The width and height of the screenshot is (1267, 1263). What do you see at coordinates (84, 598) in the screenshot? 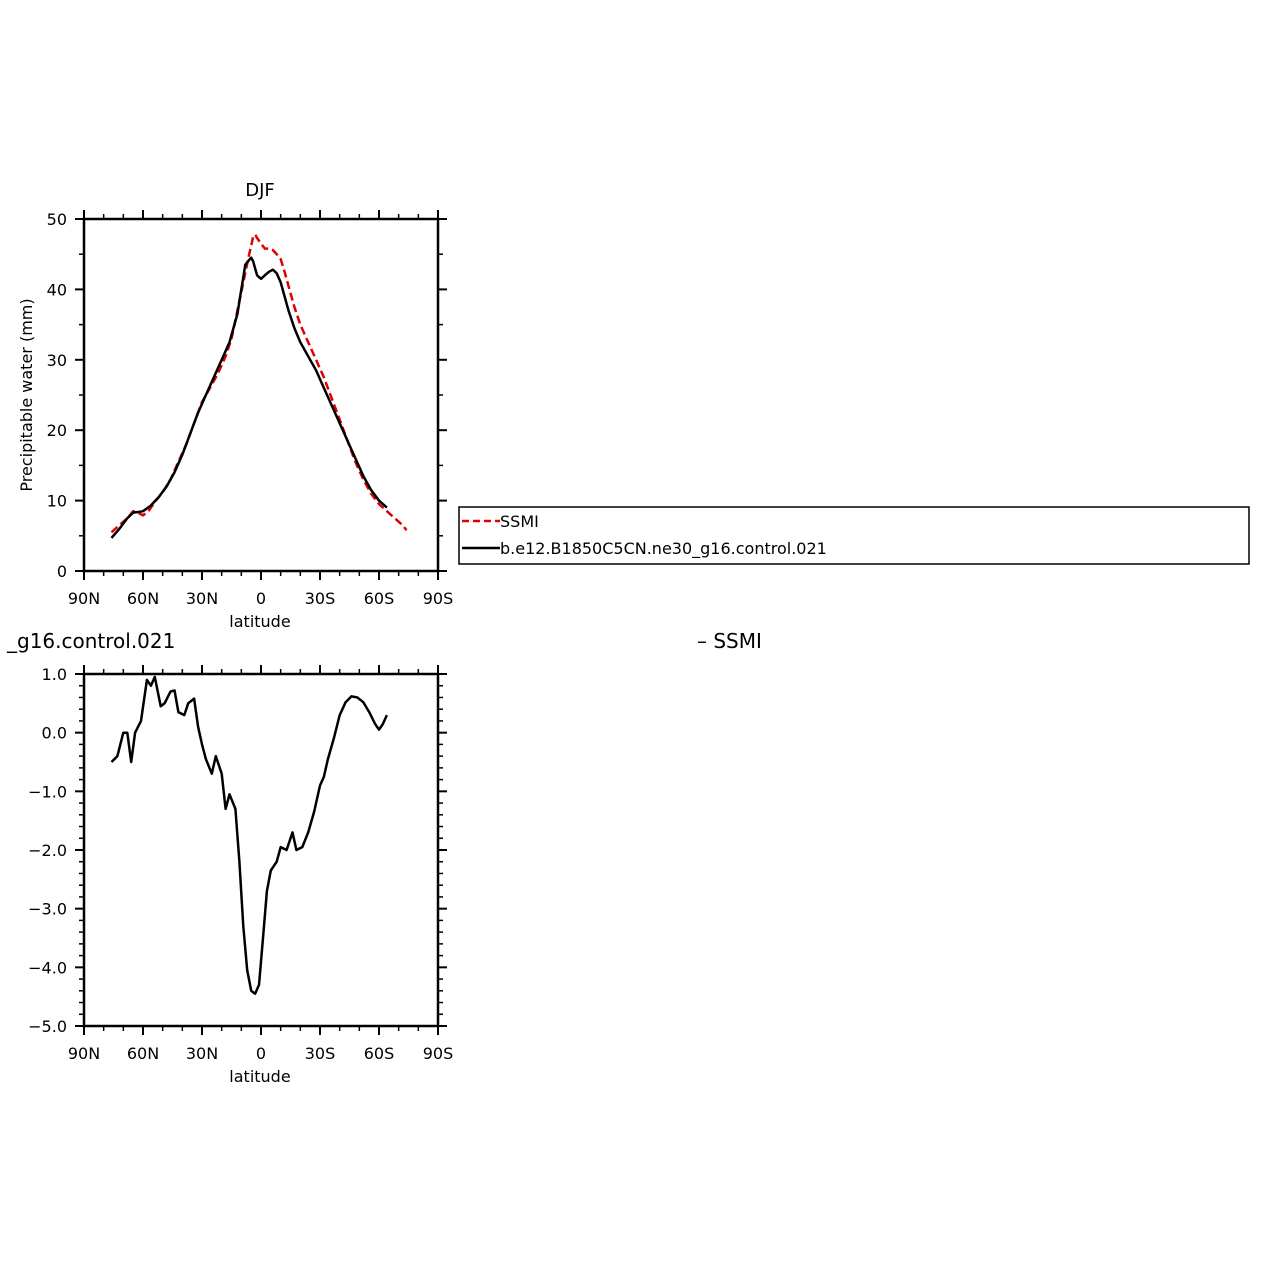
I see `top-x-tick-label: 90N` at bounding box center [84, 598].